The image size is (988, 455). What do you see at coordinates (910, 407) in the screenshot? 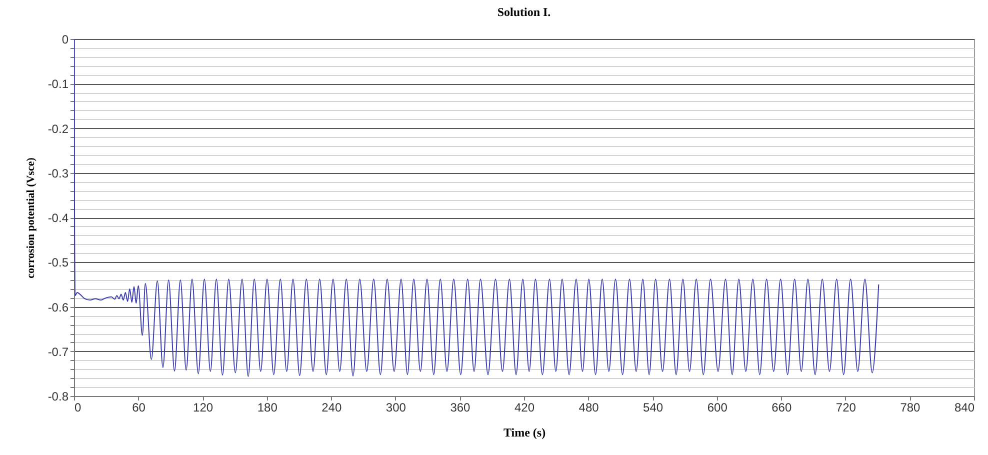
I see `x-tick-label: 780` at bounding box center [910, 407].